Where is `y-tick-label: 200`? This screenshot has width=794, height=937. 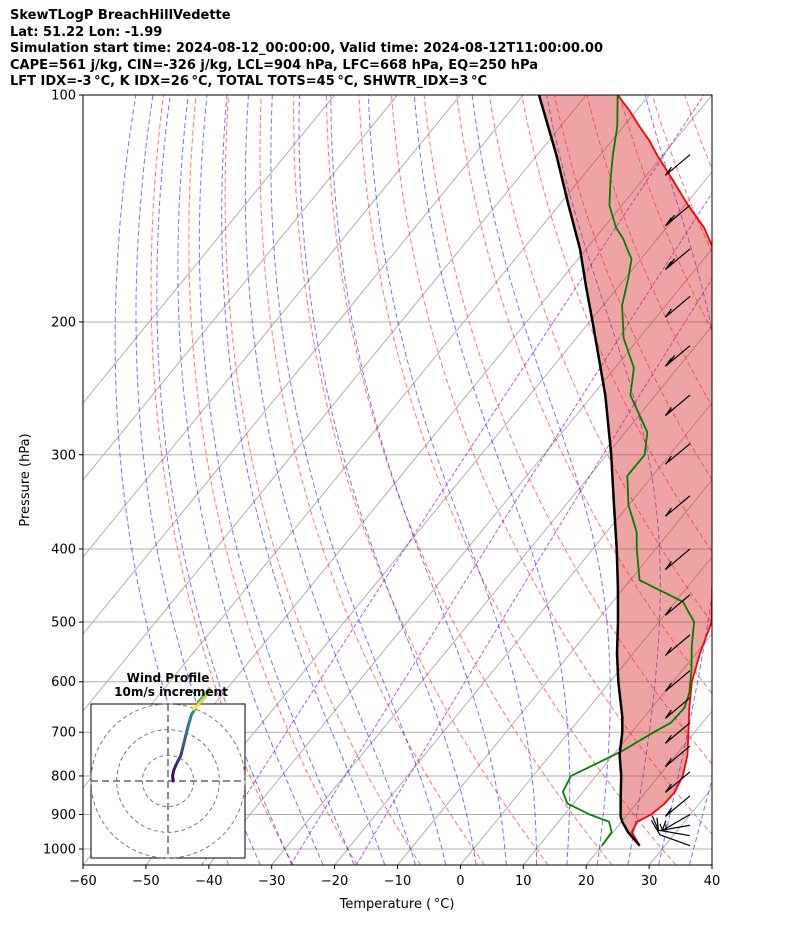 y-tick-label: 200 is located at coordinates (63, 322).